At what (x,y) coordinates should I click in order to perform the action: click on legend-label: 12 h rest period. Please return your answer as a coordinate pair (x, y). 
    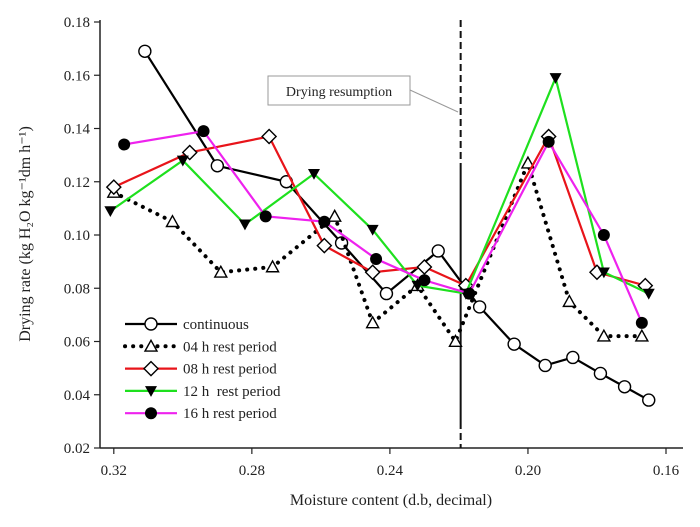
    Looking at the image, I should click on (232, 392).